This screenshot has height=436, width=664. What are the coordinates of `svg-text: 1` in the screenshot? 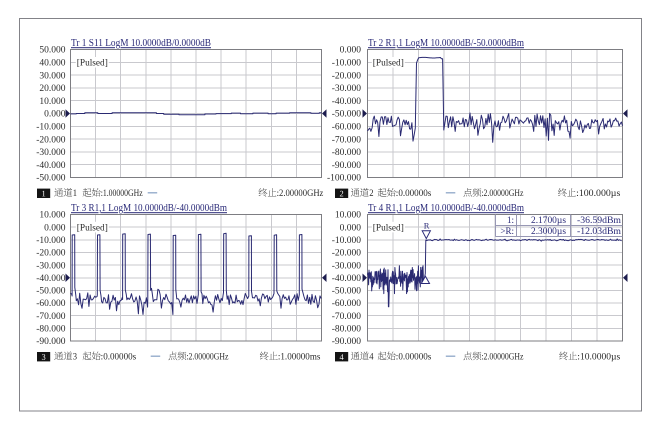 It's located at (75, 193).